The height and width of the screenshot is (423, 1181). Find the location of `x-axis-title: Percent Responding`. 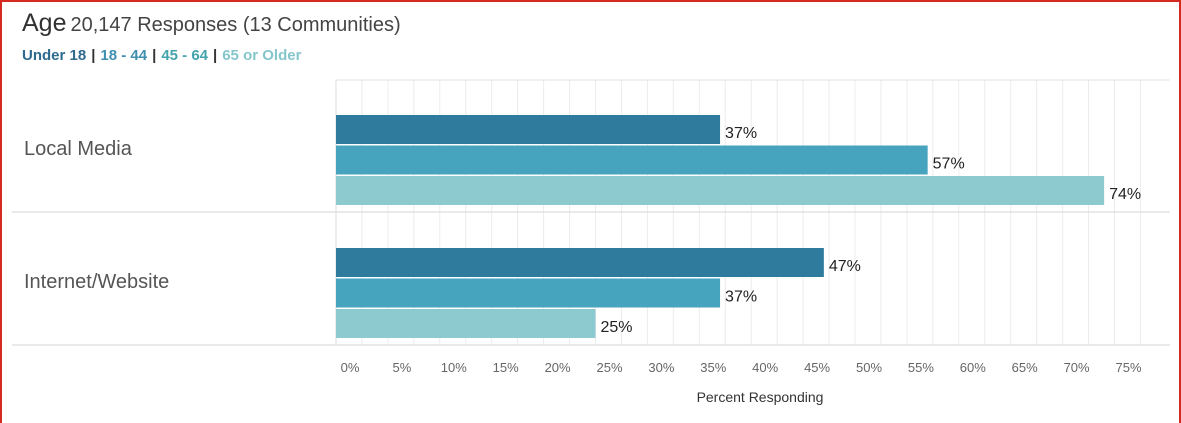

x-axis-title: Percent Responding is located at coordinates (760, 397).